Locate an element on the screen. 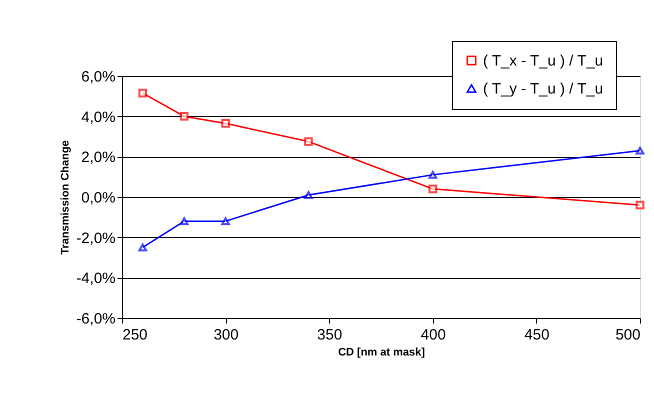  y-tick-label: 4,0% is located at coordinates (98, 117).